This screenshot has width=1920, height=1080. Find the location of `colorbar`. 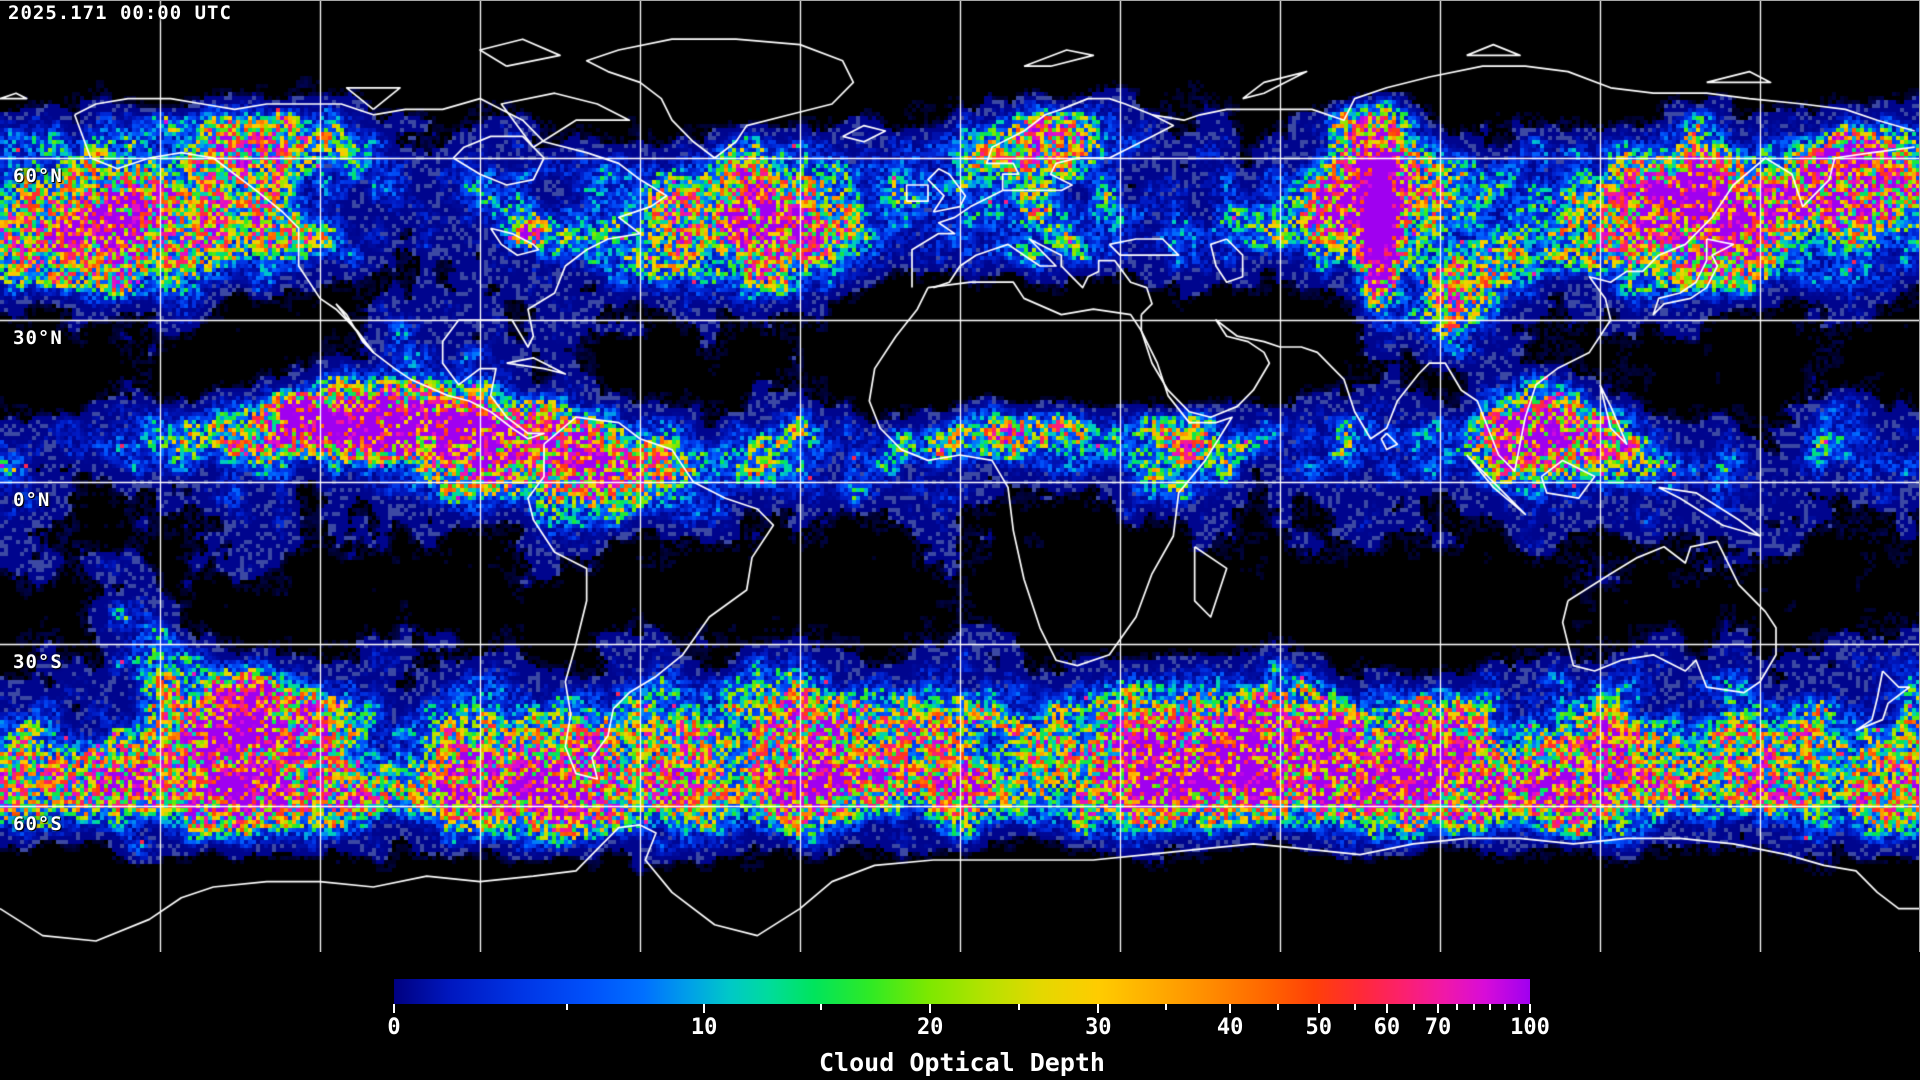

colorbar is located at coordinates (962, 991).